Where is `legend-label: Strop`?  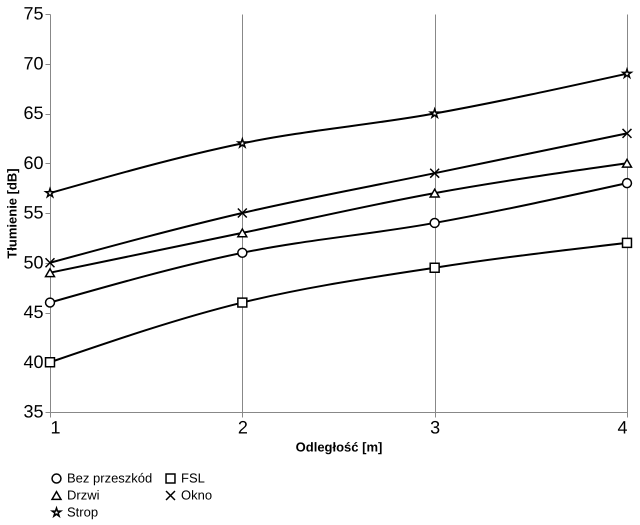
legend-label: Strop is located at coordinates (82, 512).